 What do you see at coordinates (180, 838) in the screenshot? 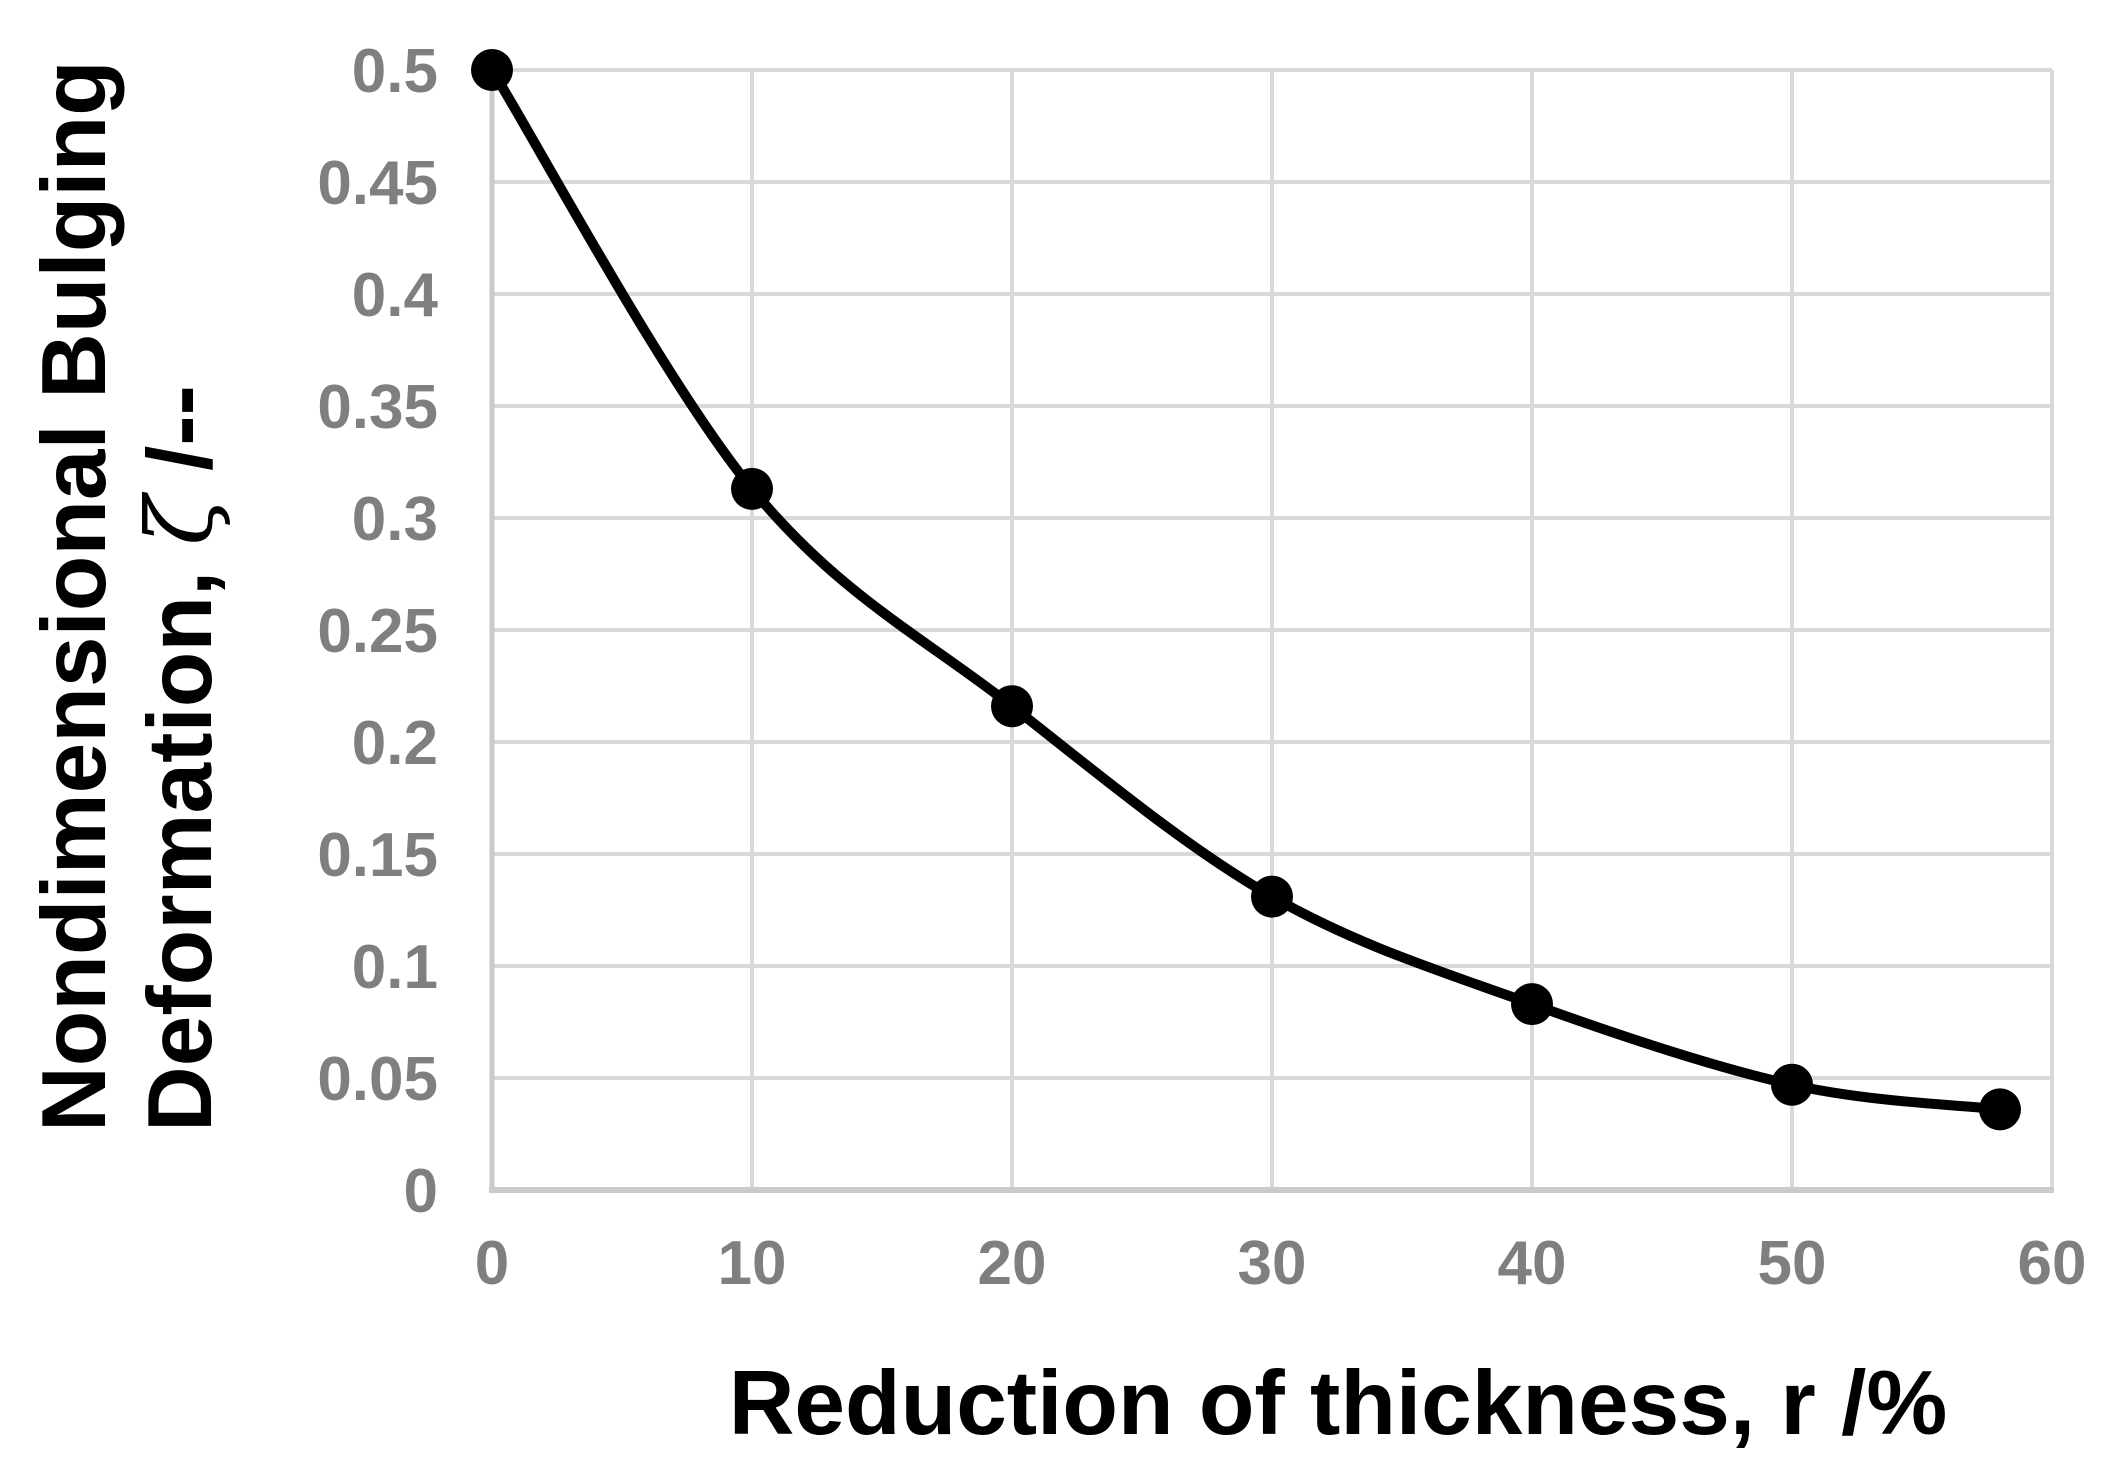
I see `y-axis-title-text2: Deformation,` at bounding box center [180, 838].